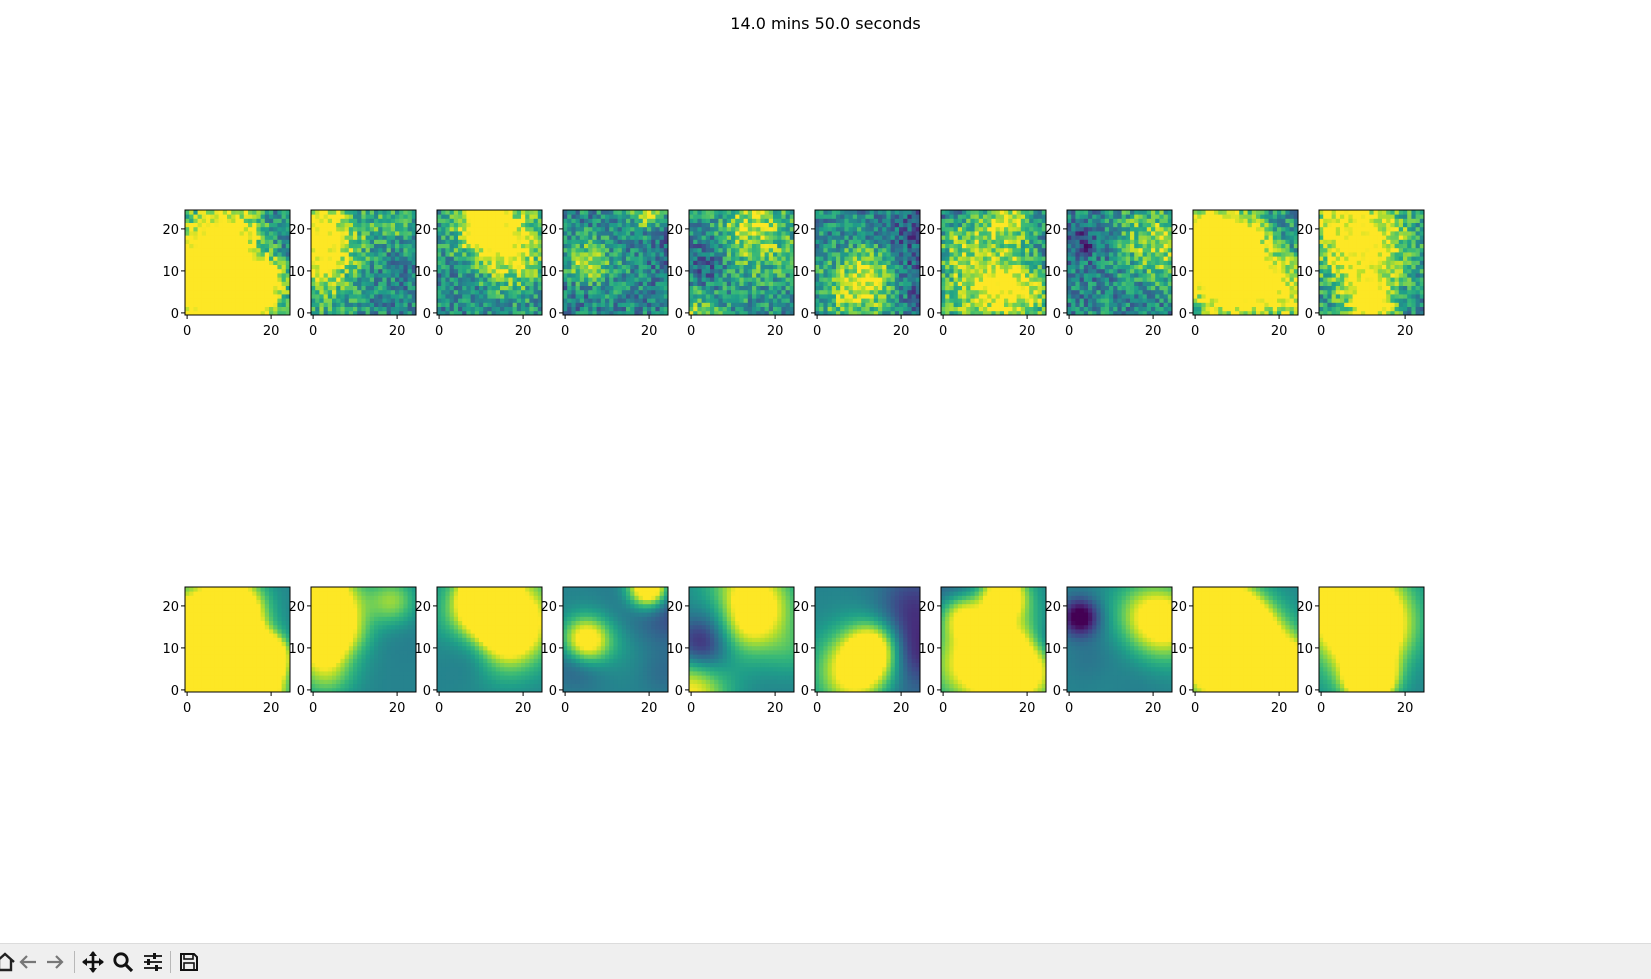  Describe the element at coordinates (439, 331) in the screenshot. I see `x-tick-label: 0` at that location.